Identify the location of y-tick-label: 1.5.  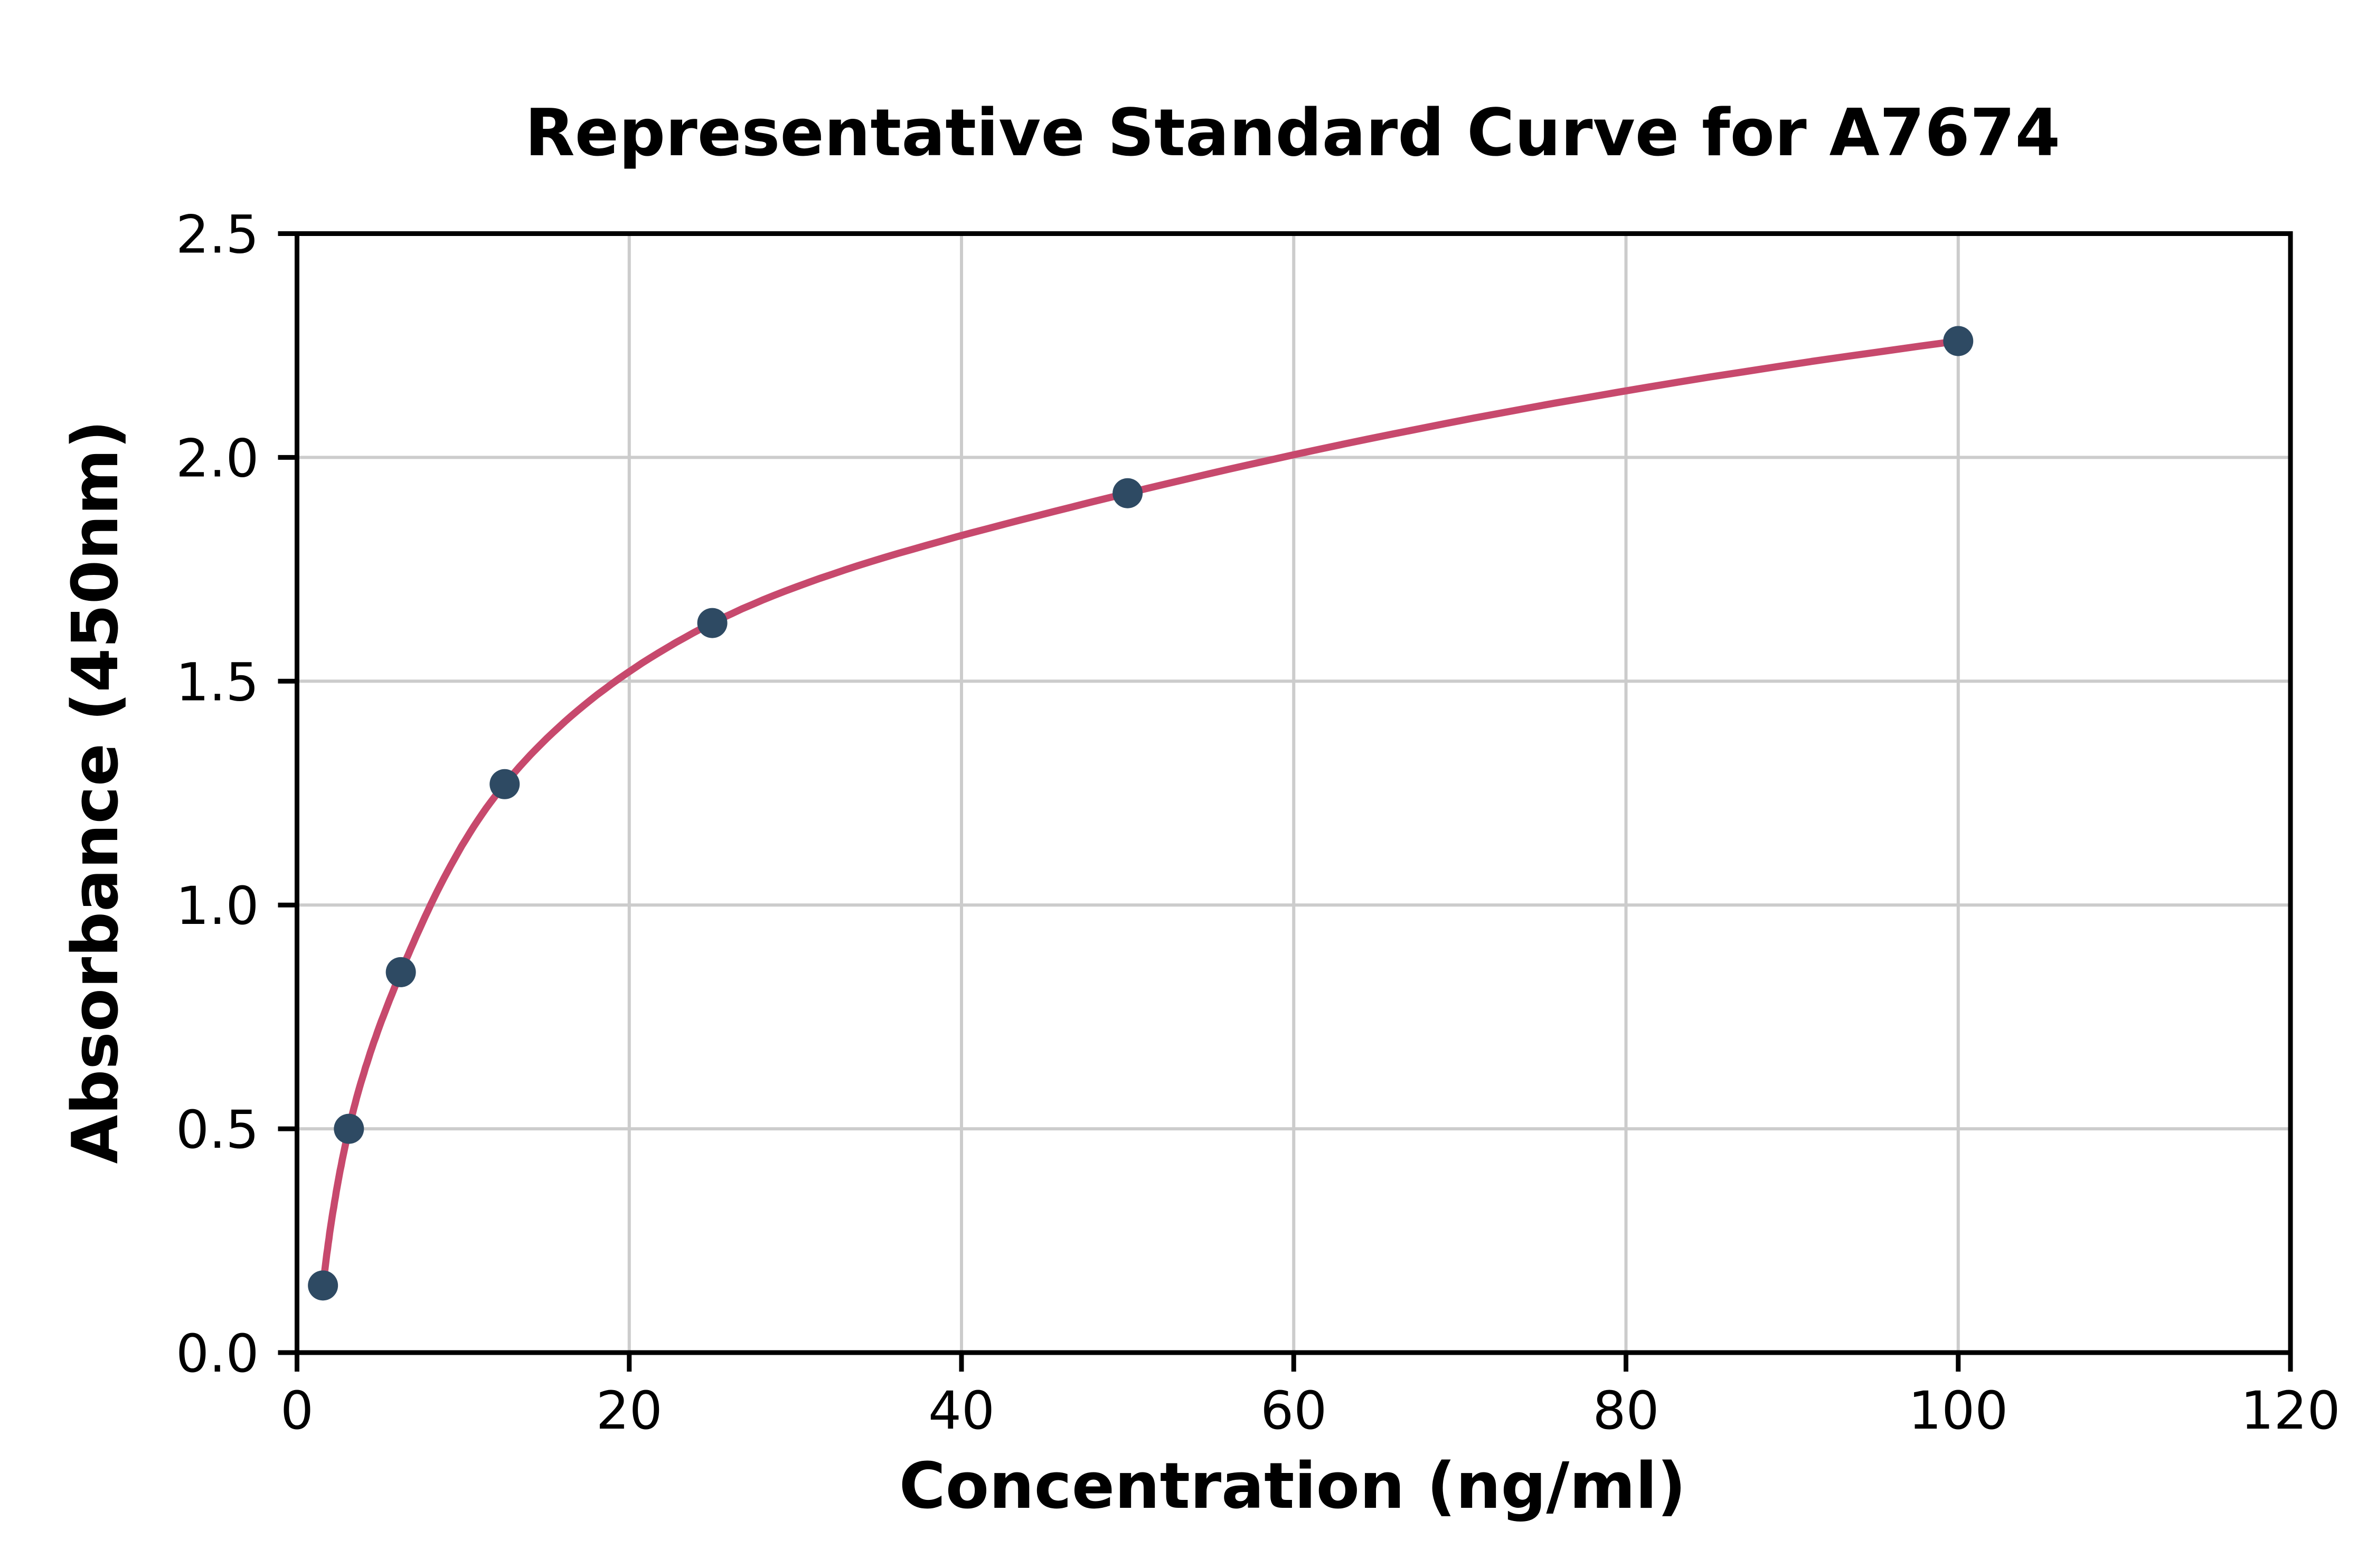
(217, 682).